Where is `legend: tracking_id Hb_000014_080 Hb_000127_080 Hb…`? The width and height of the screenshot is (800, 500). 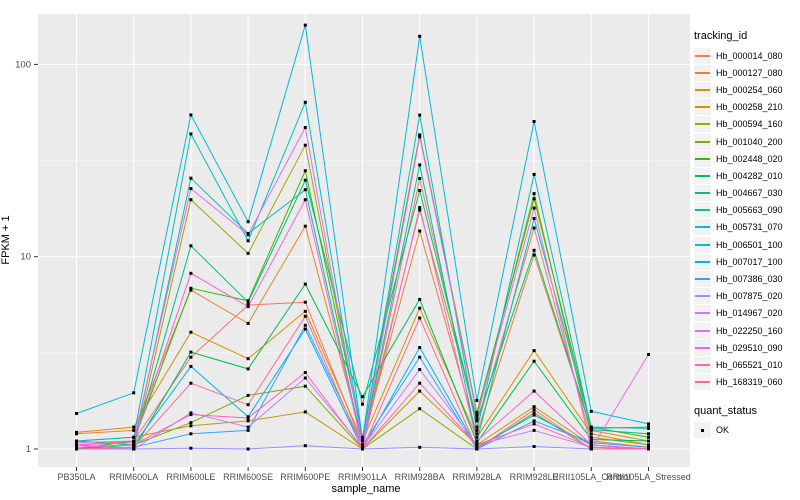 legend: tracking_id Hb_000014_080 Hb_000127_080 Hb… is located at coordinates (746, 234).